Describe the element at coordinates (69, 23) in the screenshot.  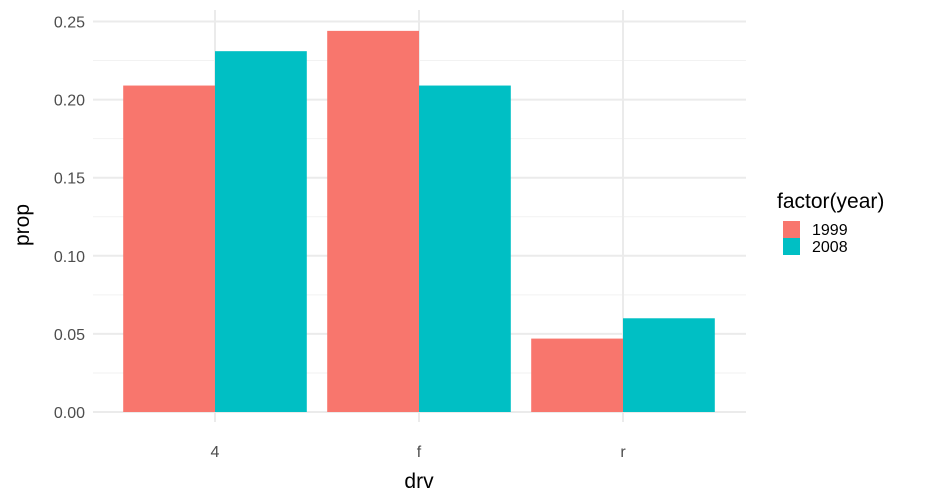
I see `y-tick-label: 0.25` at that location.